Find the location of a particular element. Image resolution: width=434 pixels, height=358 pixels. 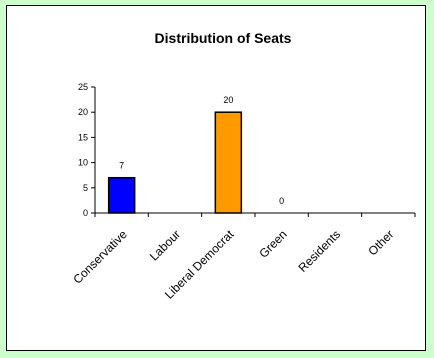

x-category-label: Residents is located at coordinates (319, 251).